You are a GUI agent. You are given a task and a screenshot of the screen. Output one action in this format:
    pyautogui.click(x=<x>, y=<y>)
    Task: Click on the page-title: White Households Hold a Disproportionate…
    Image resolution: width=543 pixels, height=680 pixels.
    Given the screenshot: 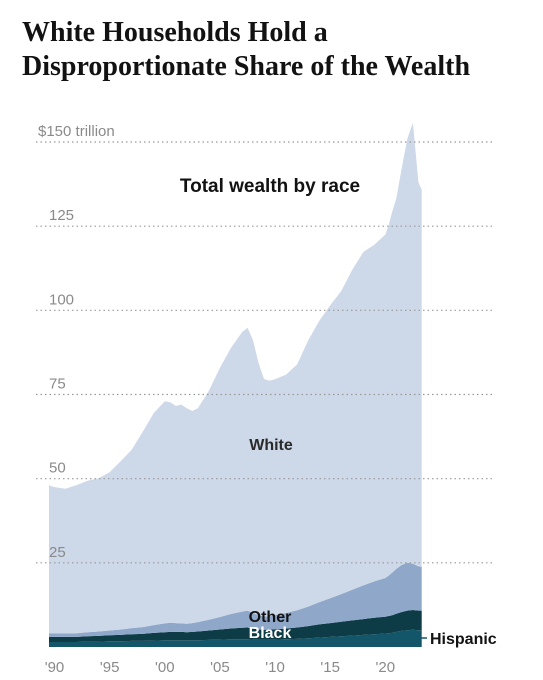 What is the action you would take?
    pyautogui.click(x=246, y=49)
    